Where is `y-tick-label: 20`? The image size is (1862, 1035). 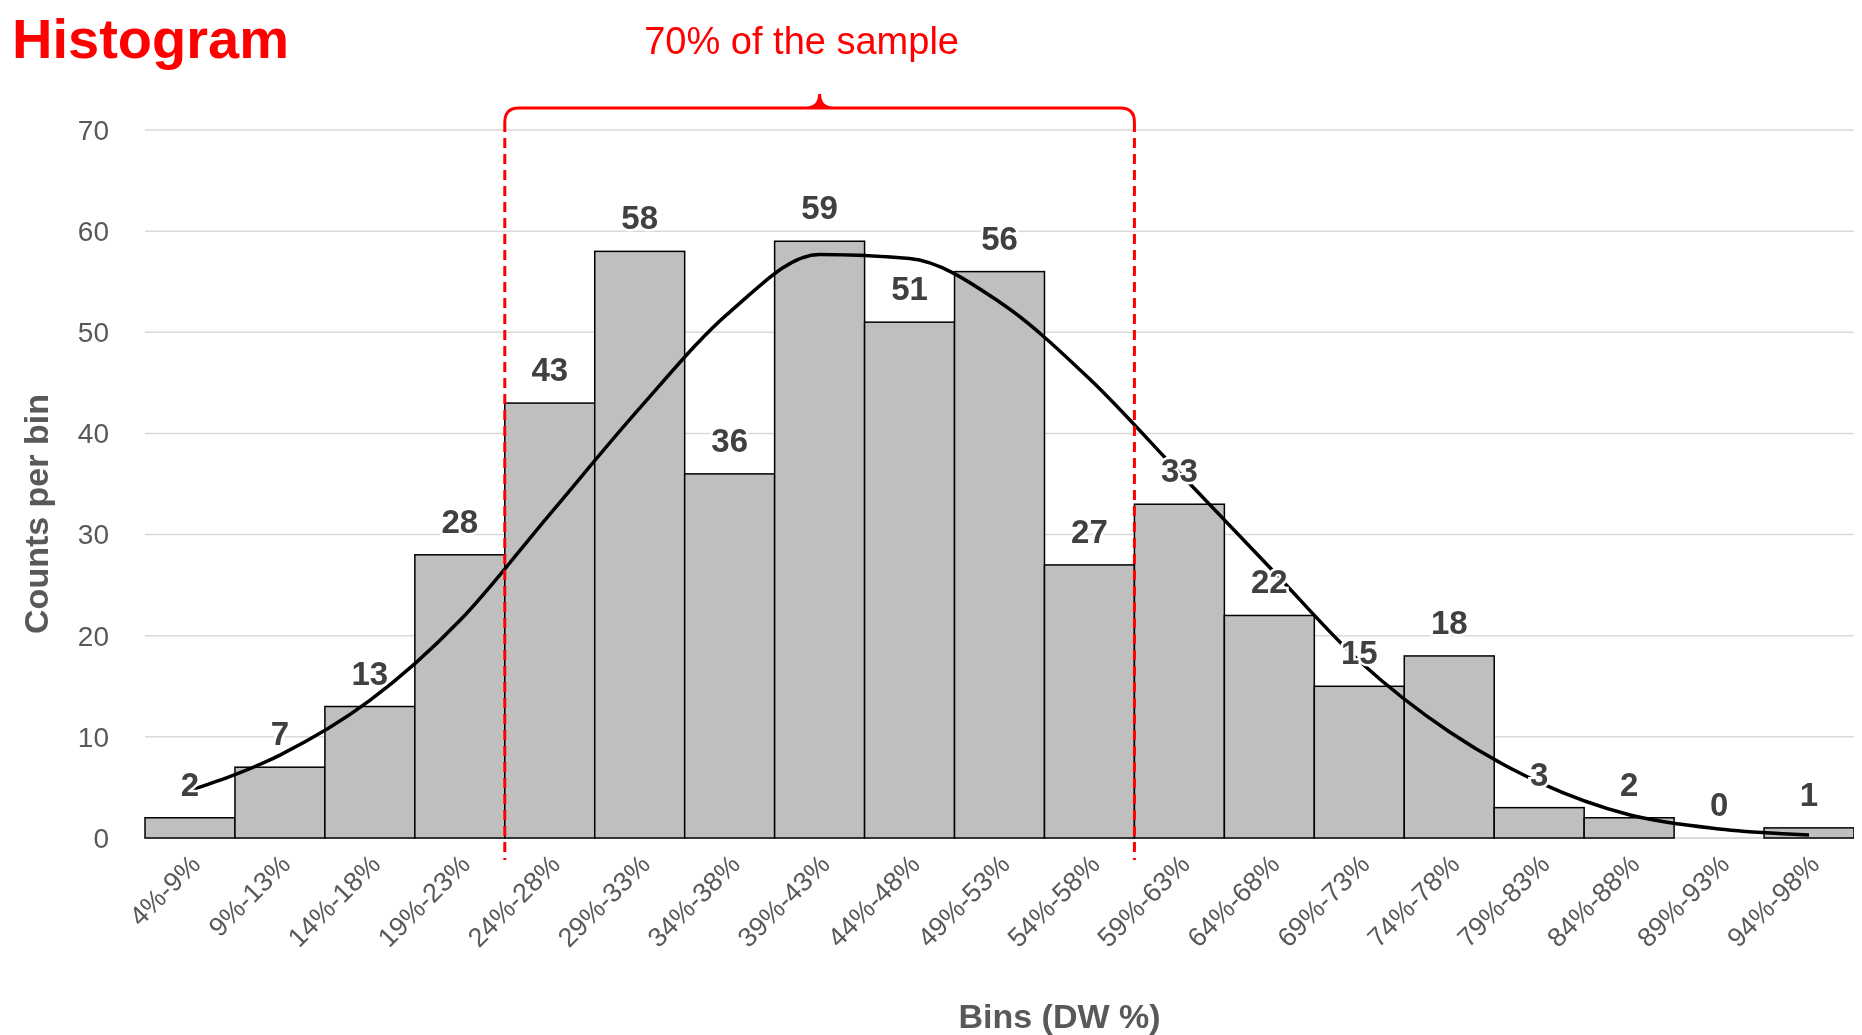
y-tick-label: 20 is located at coordinates (93, 636).